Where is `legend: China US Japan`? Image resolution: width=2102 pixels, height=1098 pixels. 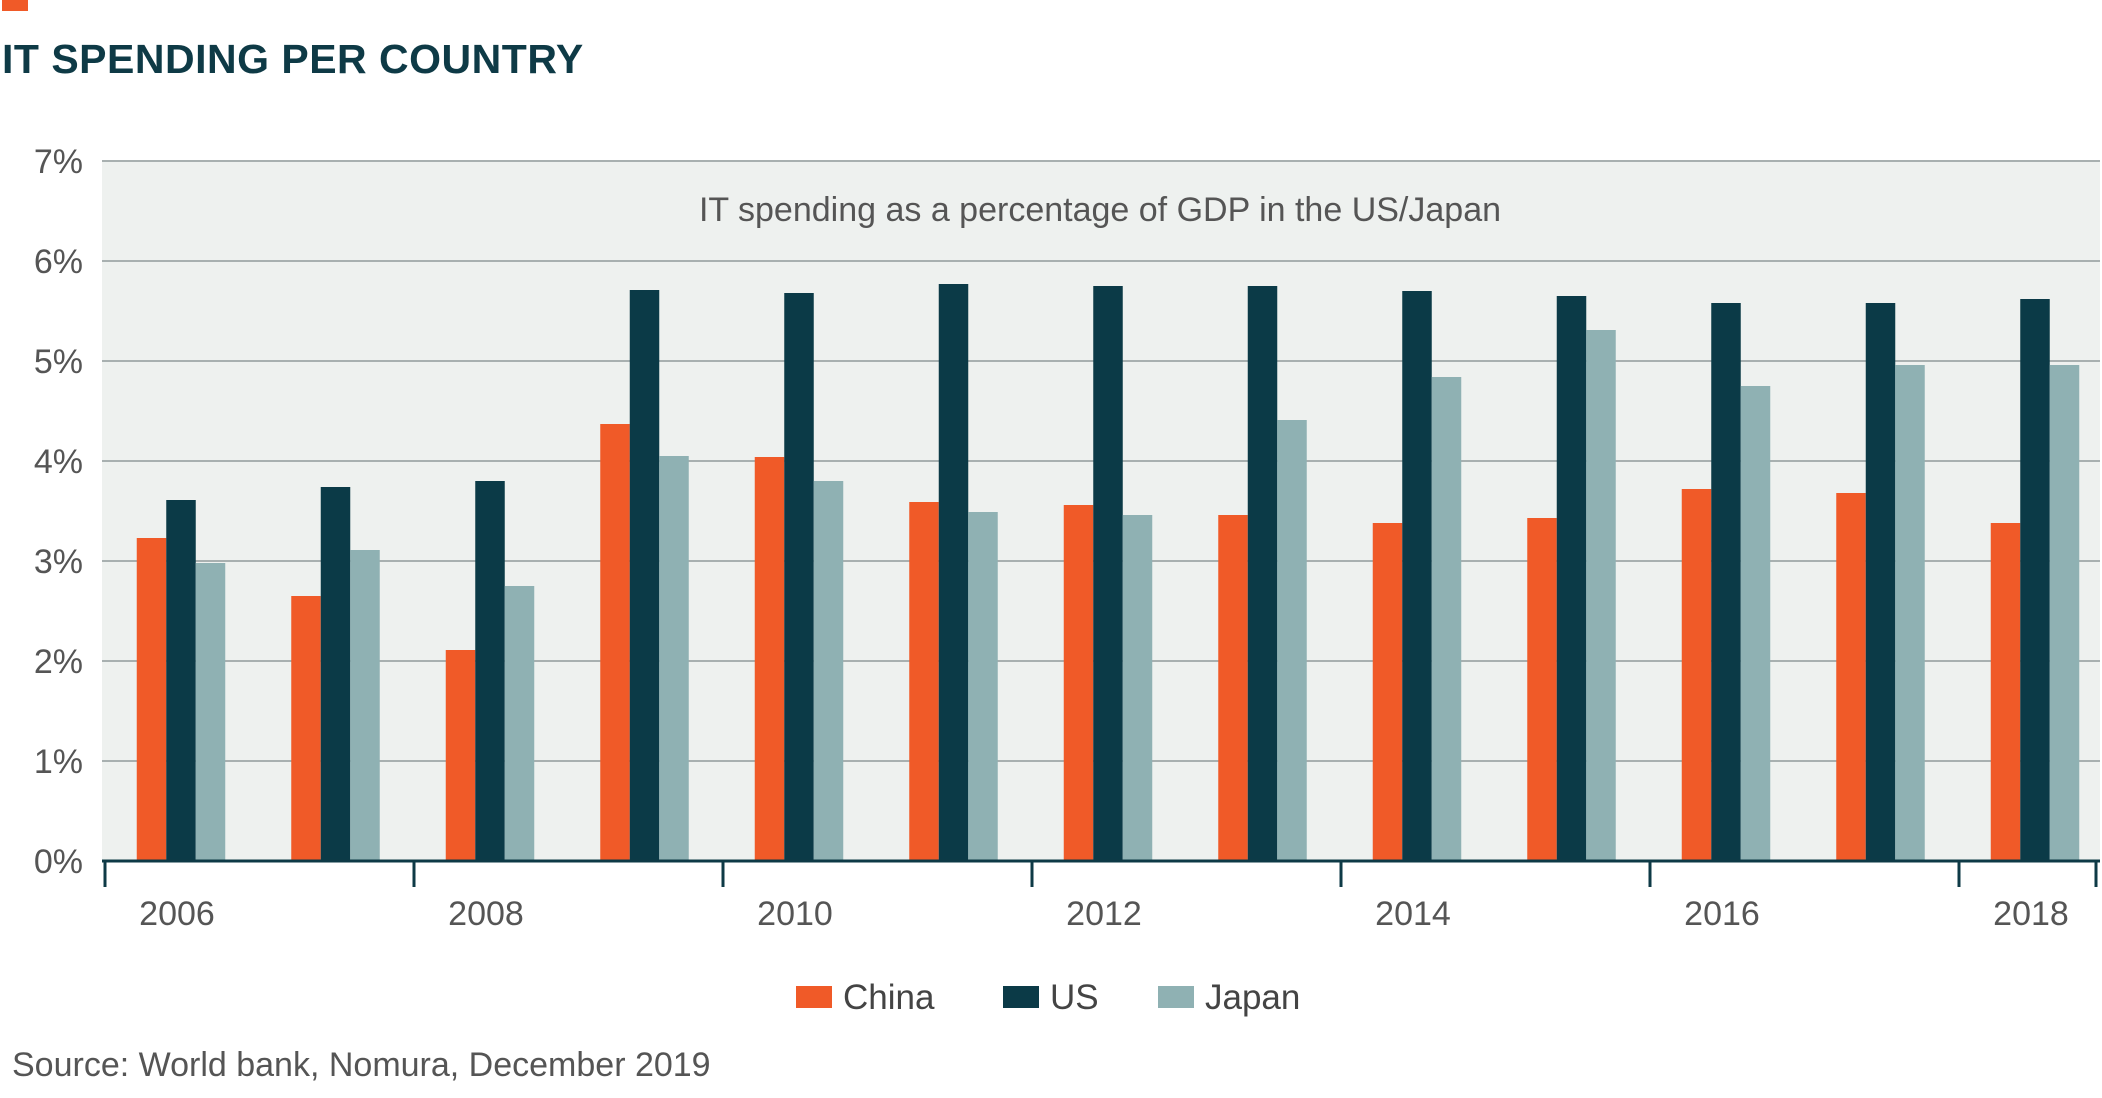
legend: China US Japan is located at coordinates (1048, 997).